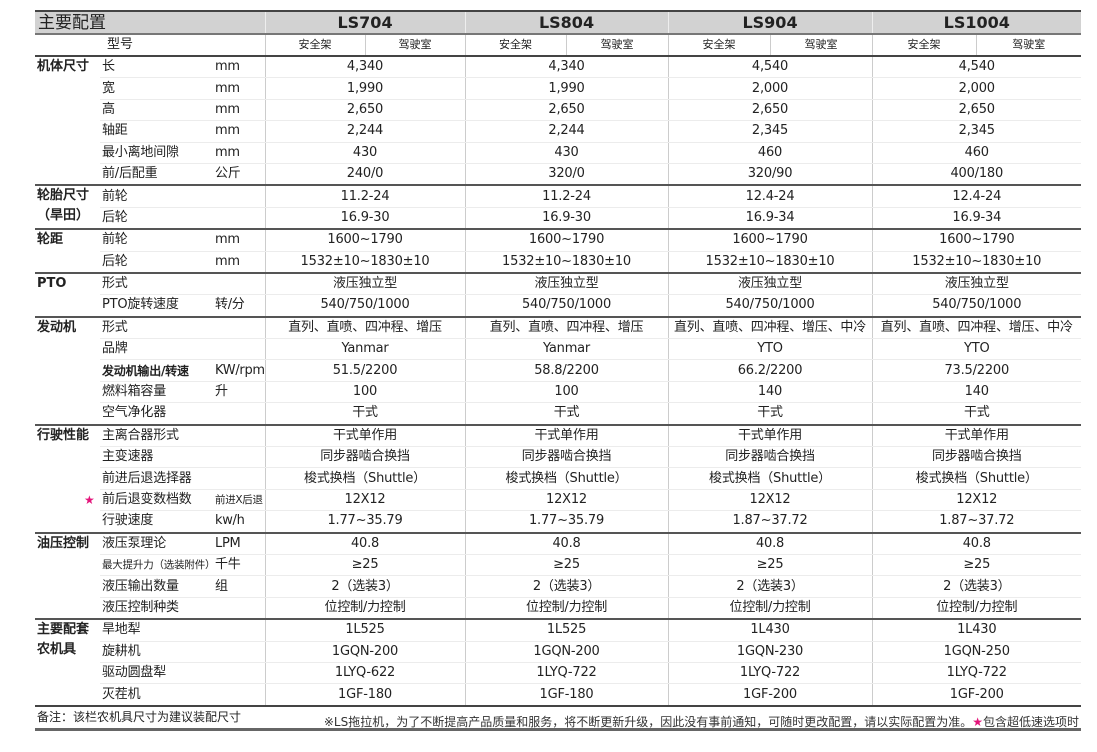  What do you see at coordinates (558, 88) in the screenshot?
I see `spec-row: 宽 mm 1,990 1,990 2,000 2,000` at bounding box center [558, 88].